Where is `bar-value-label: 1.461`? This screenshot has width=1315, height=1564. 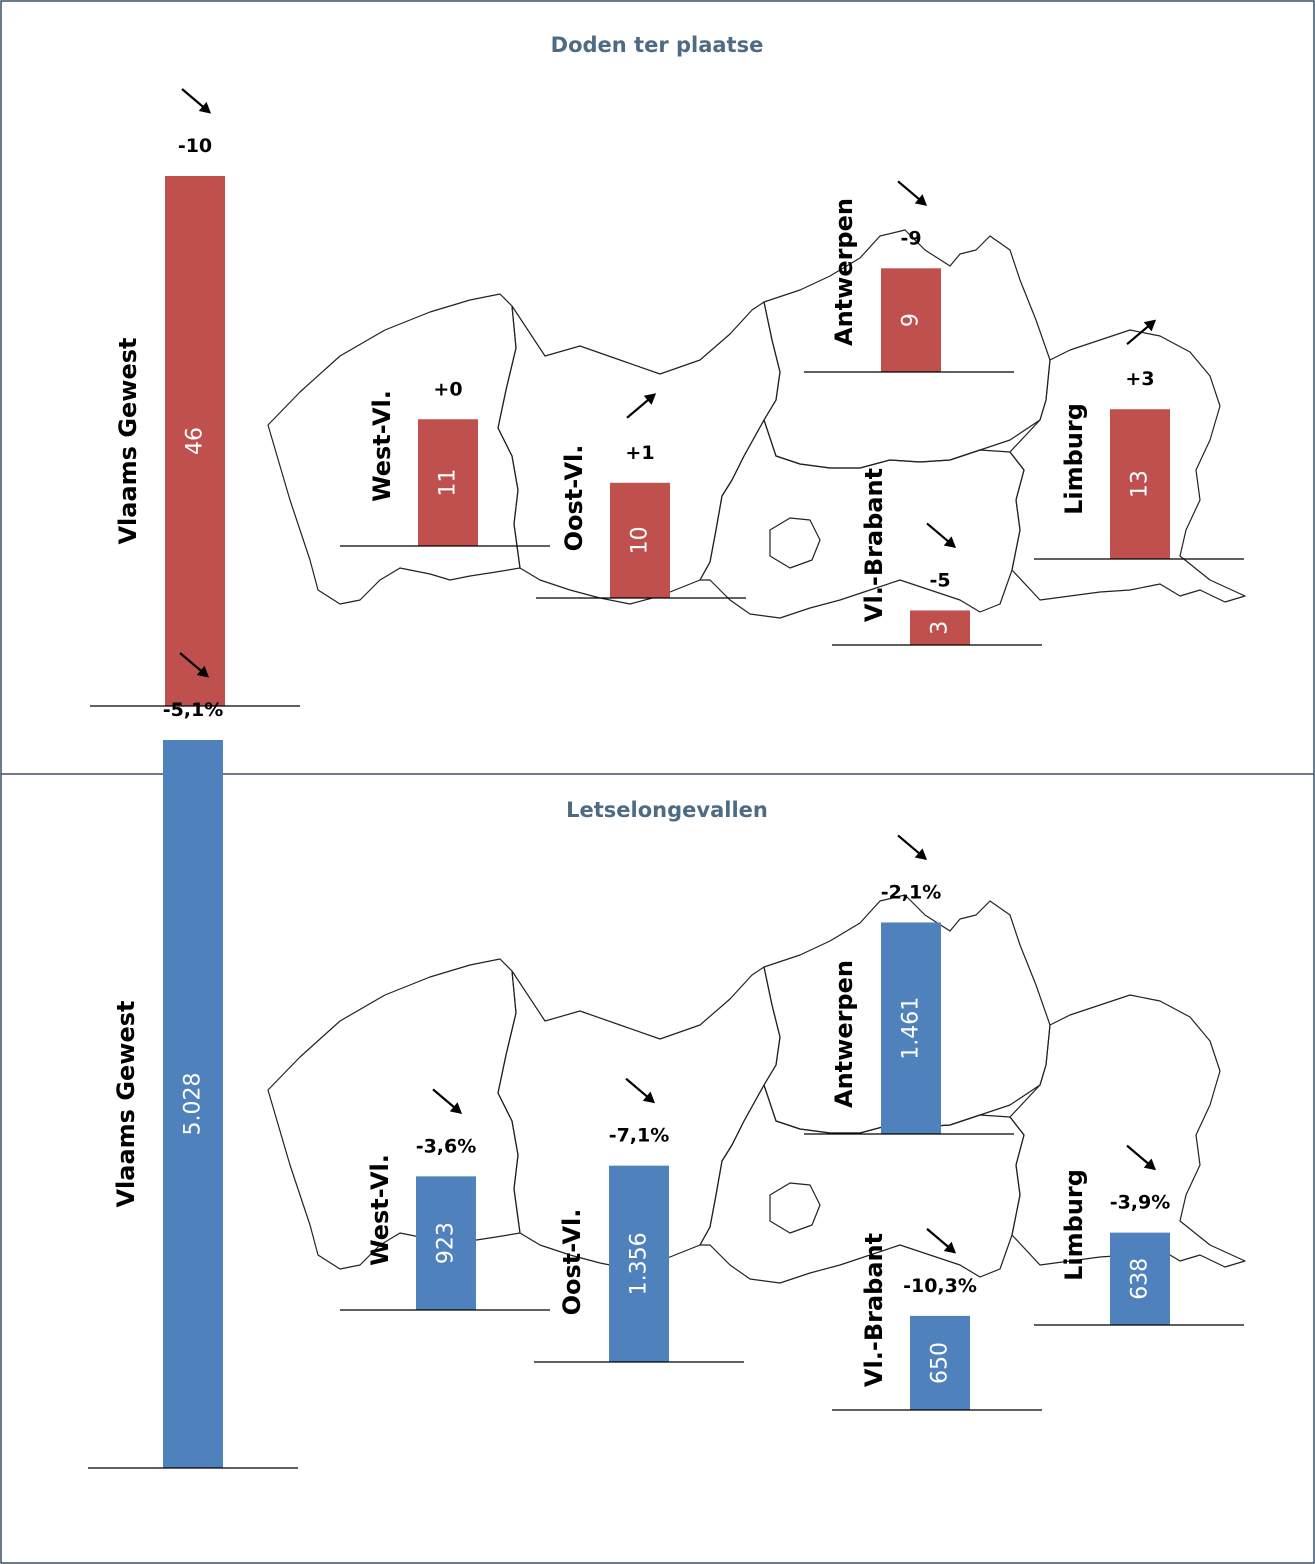 bar-value-label: 1.461 is located at coordinates (911, 1028).